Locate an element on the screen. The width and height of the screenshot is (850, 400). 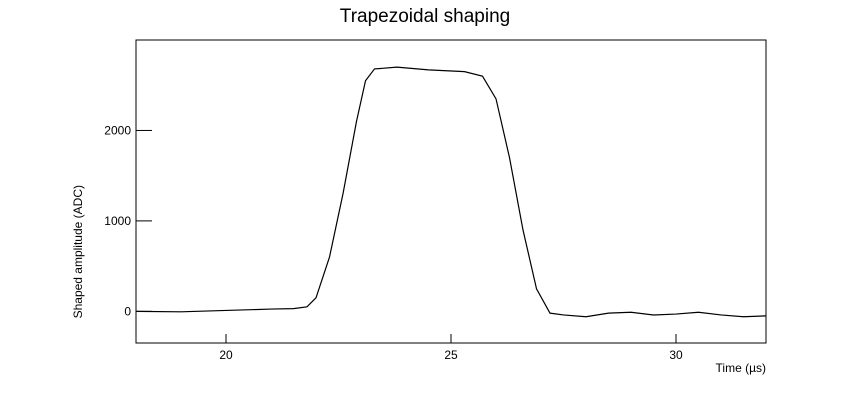
y-axis-label: Shaped amplitude (ADC) is located at coordinates (78, 251).